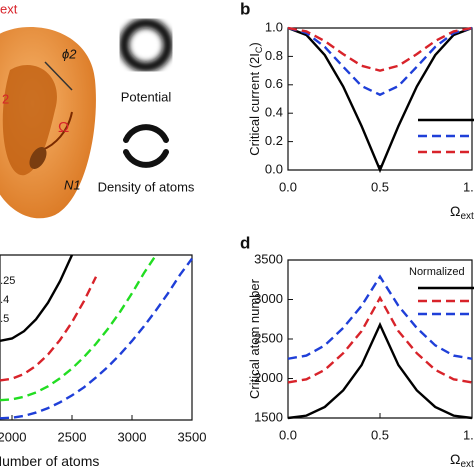 The width and height of the screenshot is (474, 474). What do you see at coordinates (274, 140) in the screenshot?
I see `y-tick-label: 0.2` at bounding box center [274, 140].